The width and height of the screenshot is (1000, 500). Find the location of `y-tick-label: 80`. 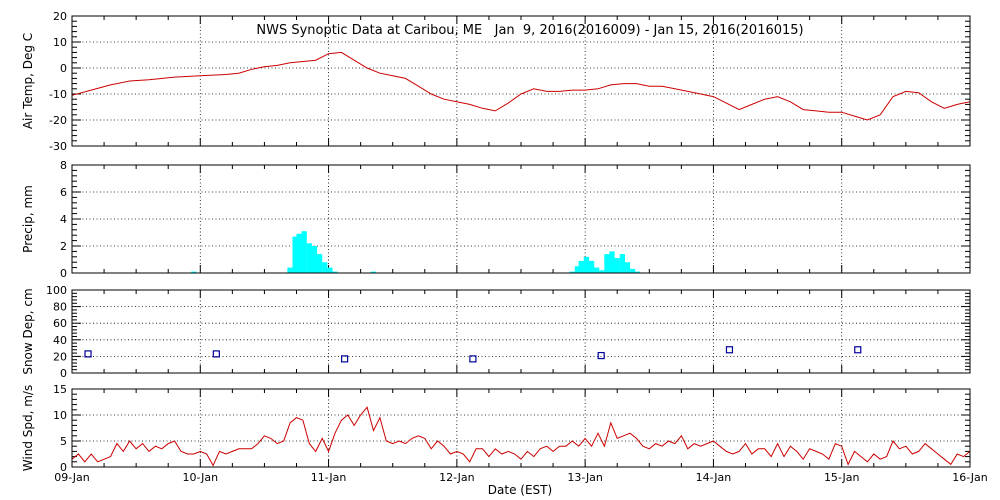

y-tick-label: 80 is located at coordinates (60, 307).